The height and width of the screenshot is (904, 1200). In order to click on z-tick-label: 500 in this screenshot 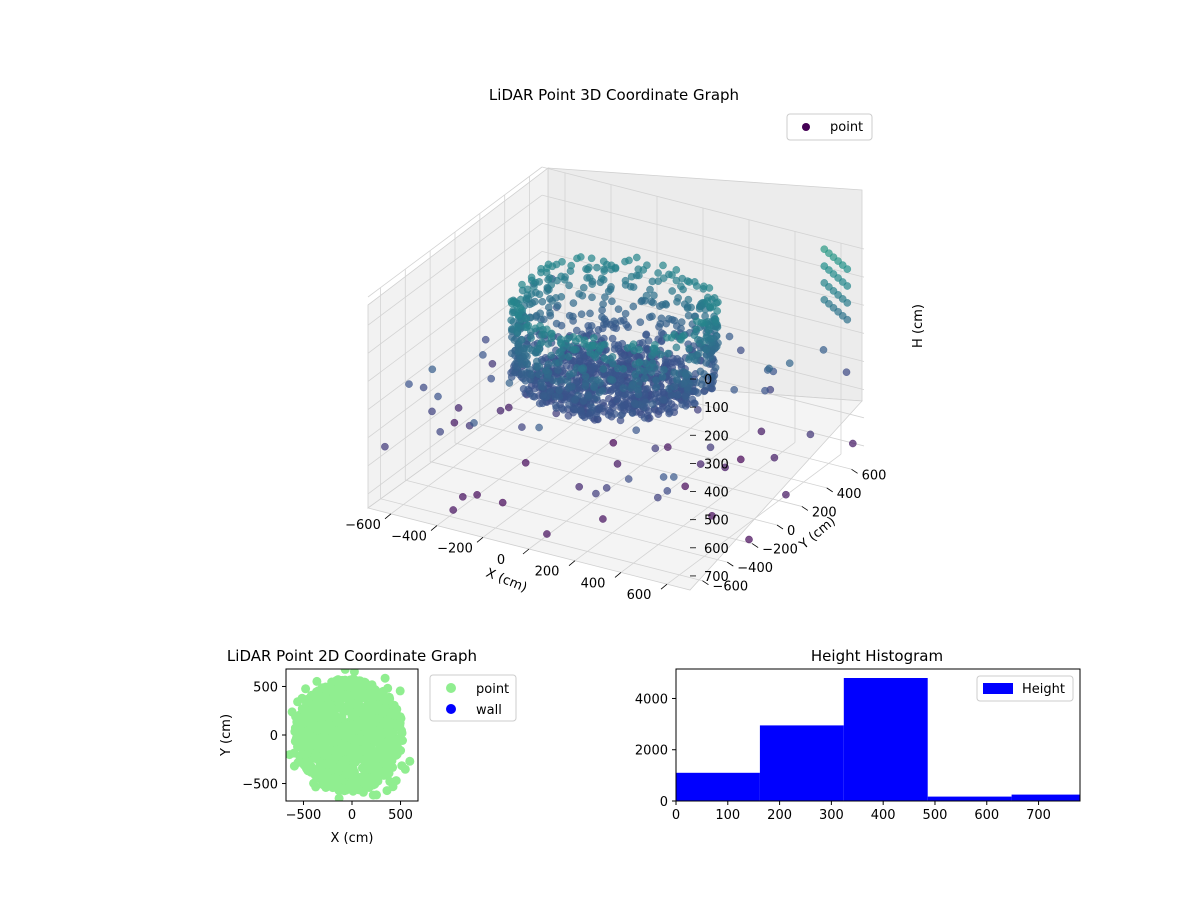, I will do `click(716, 521)`.